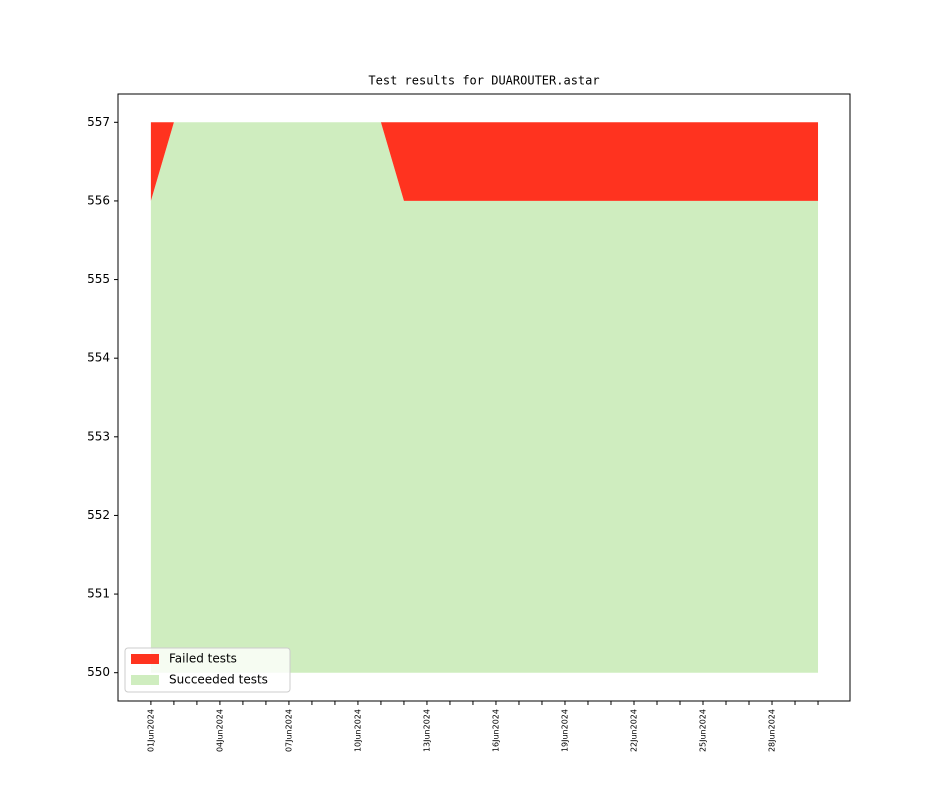 The width and height of the screenshot is (944, 787). What do you see at coordinates (484, 161) in the screenshot?
I see `area` at bounding box center [484, 161].